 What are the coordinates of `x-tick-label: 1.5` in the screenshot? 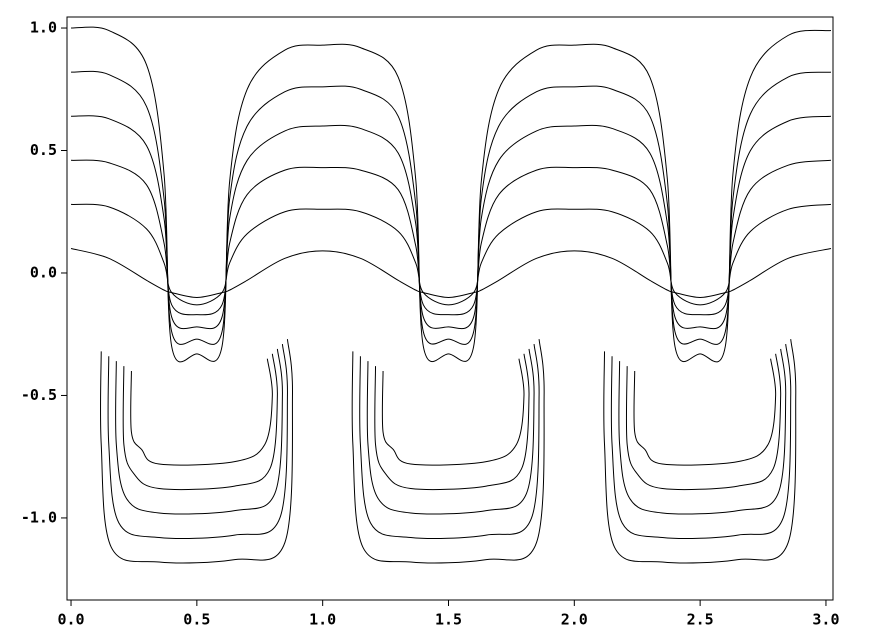 It's located at (448, 620).